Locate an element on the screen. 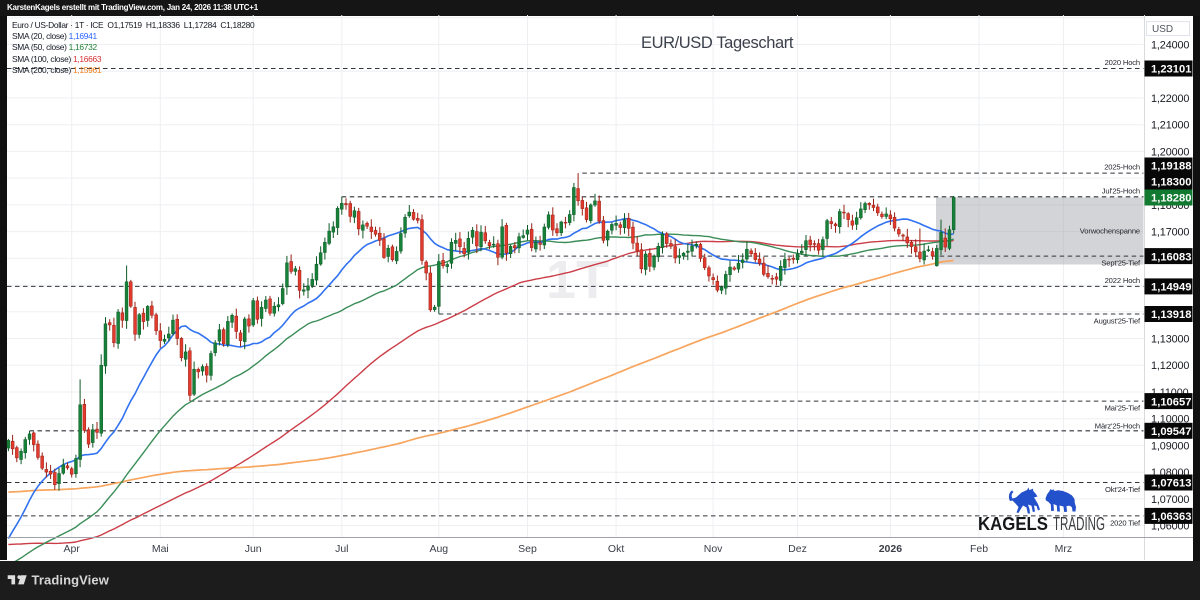 The width and height of the screenshot is (1200, 600). svg-text: 1,14949 is located at coordinates (1171, 288).